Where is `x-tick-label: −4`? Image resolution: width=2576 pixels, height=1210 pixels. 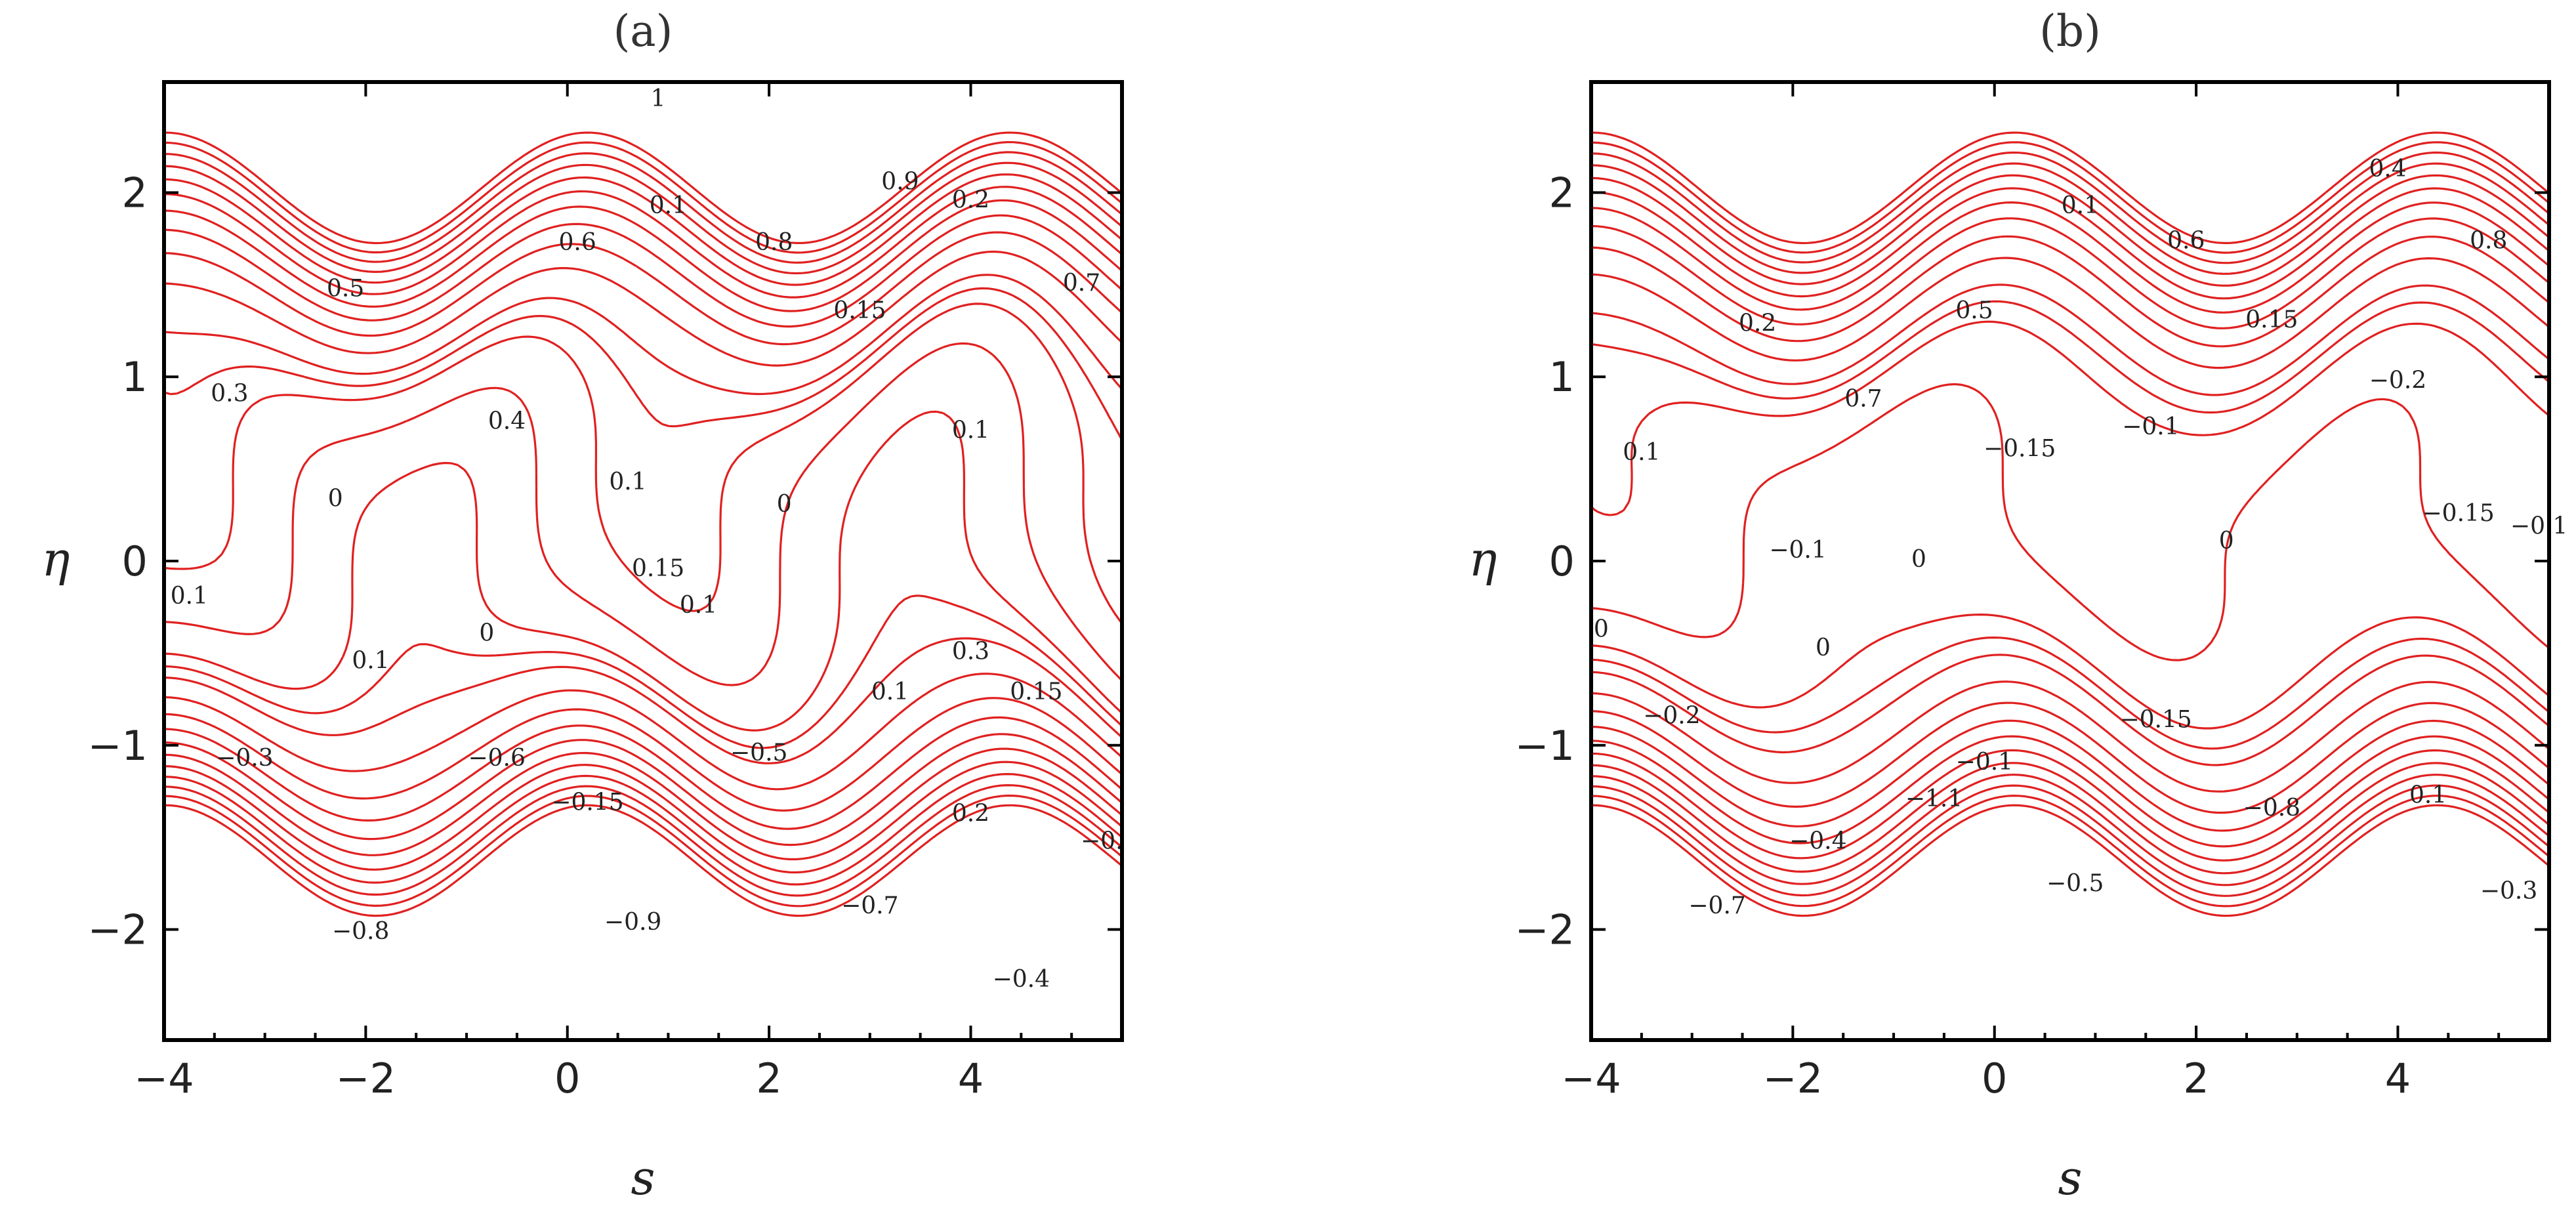
x-tick-label: −4 is located at coordinates (1591, 1078).